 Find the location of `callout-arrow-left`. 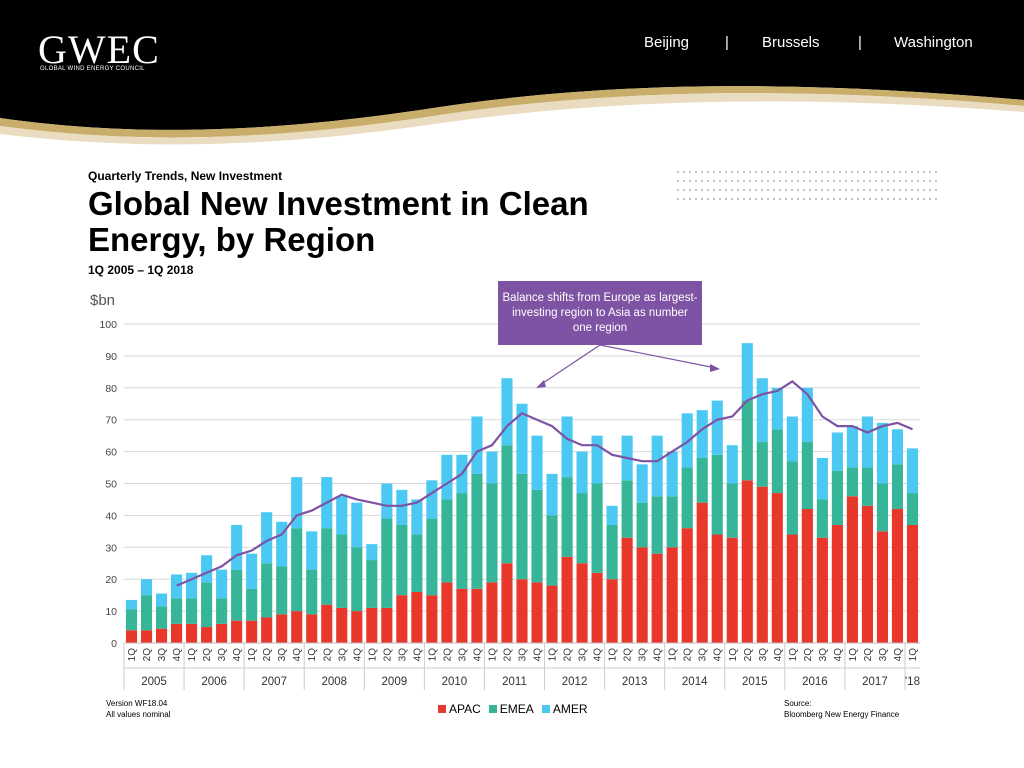

callout-arrow-left is located at coordinates (570, 365).